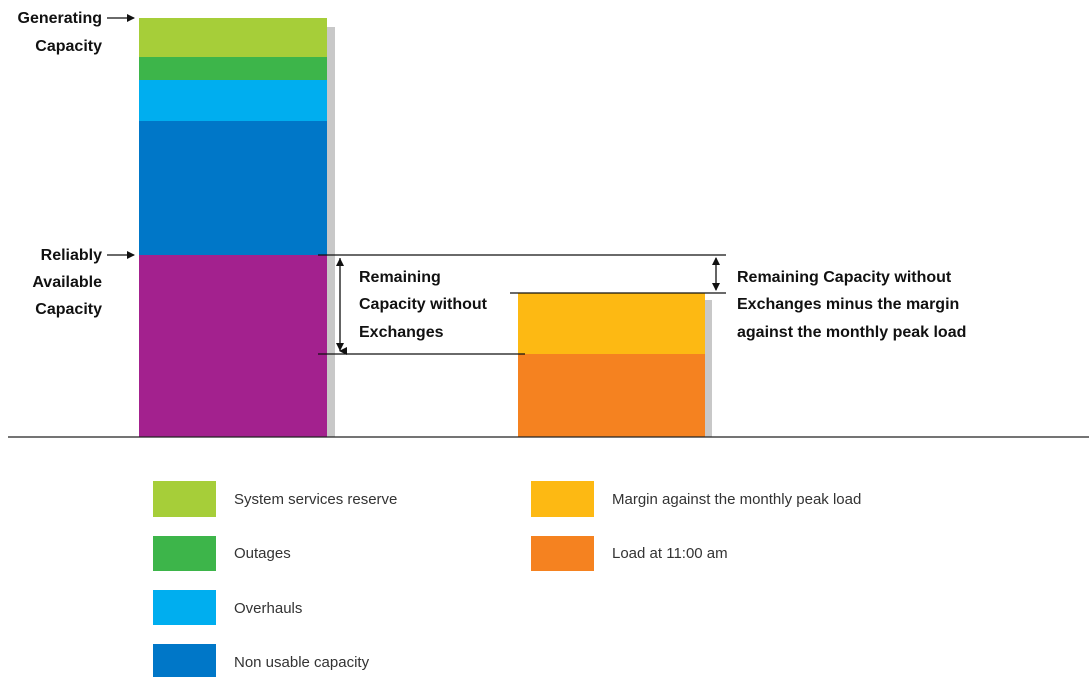  Describe the element at coordinates (222, 553) in the screenshot. I see `legend-item-outages: Outages` at that location.